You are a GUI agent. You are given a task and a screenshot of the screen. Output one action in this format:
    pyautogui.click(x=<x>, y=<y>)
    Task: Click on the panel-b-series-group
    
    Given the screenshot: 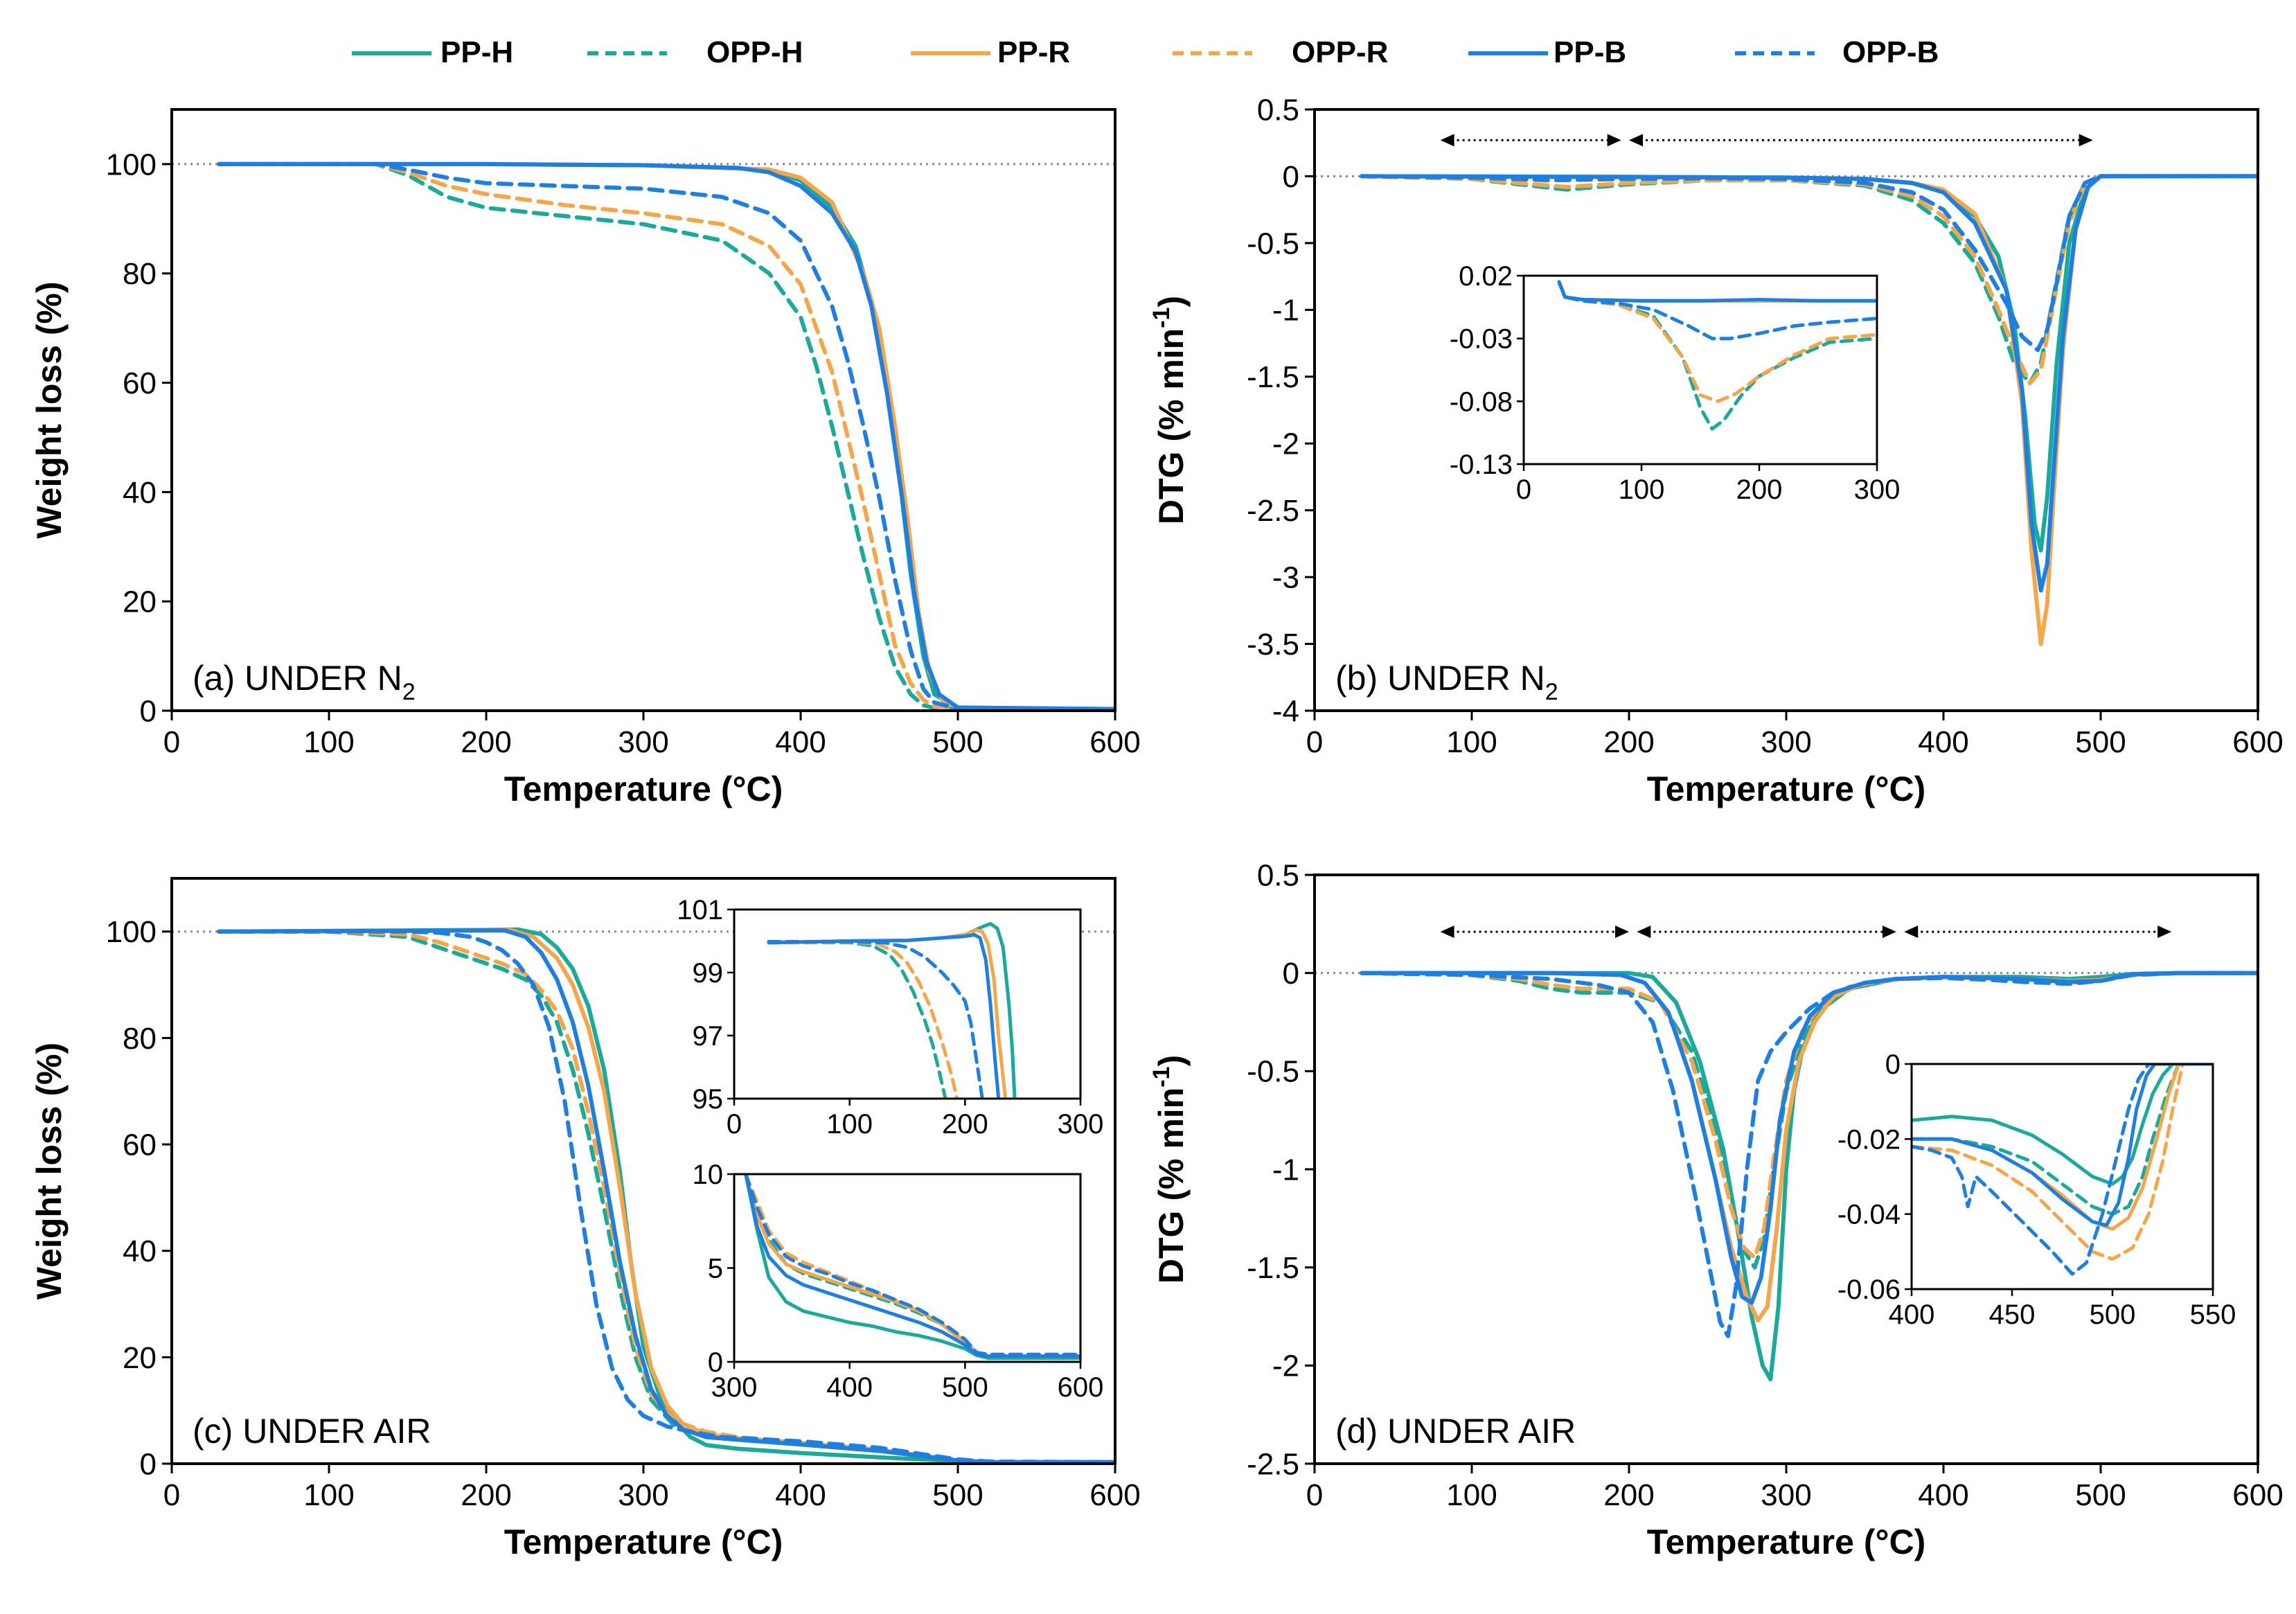 What is the action you would take?
    pyautogui.click(x=1809, y=410)
    